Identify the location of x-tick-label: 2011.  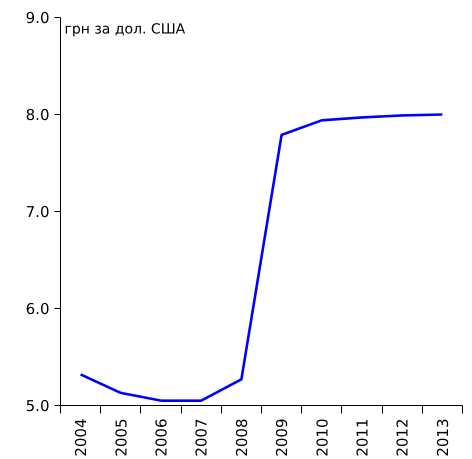
(363, 437).